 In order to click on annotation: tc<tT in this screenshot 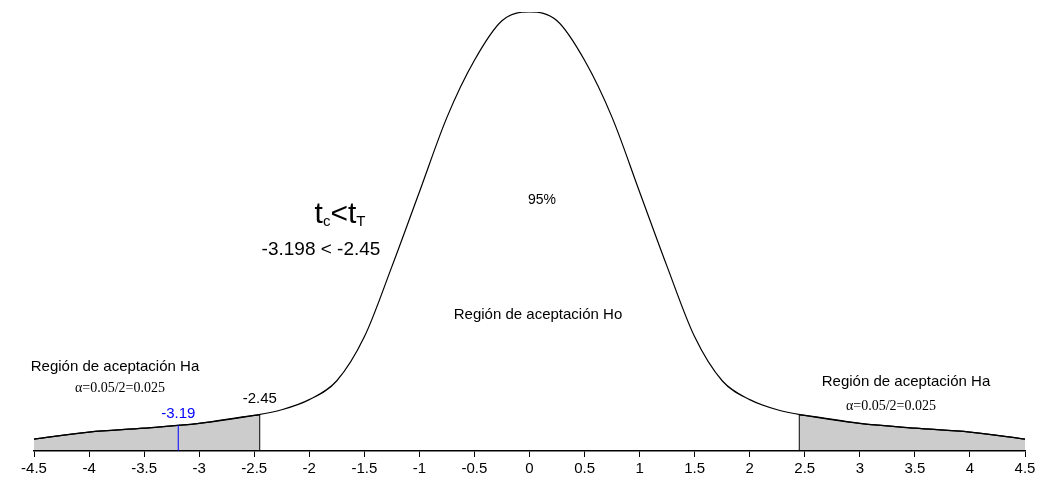, I will do `click(340, 213)`.